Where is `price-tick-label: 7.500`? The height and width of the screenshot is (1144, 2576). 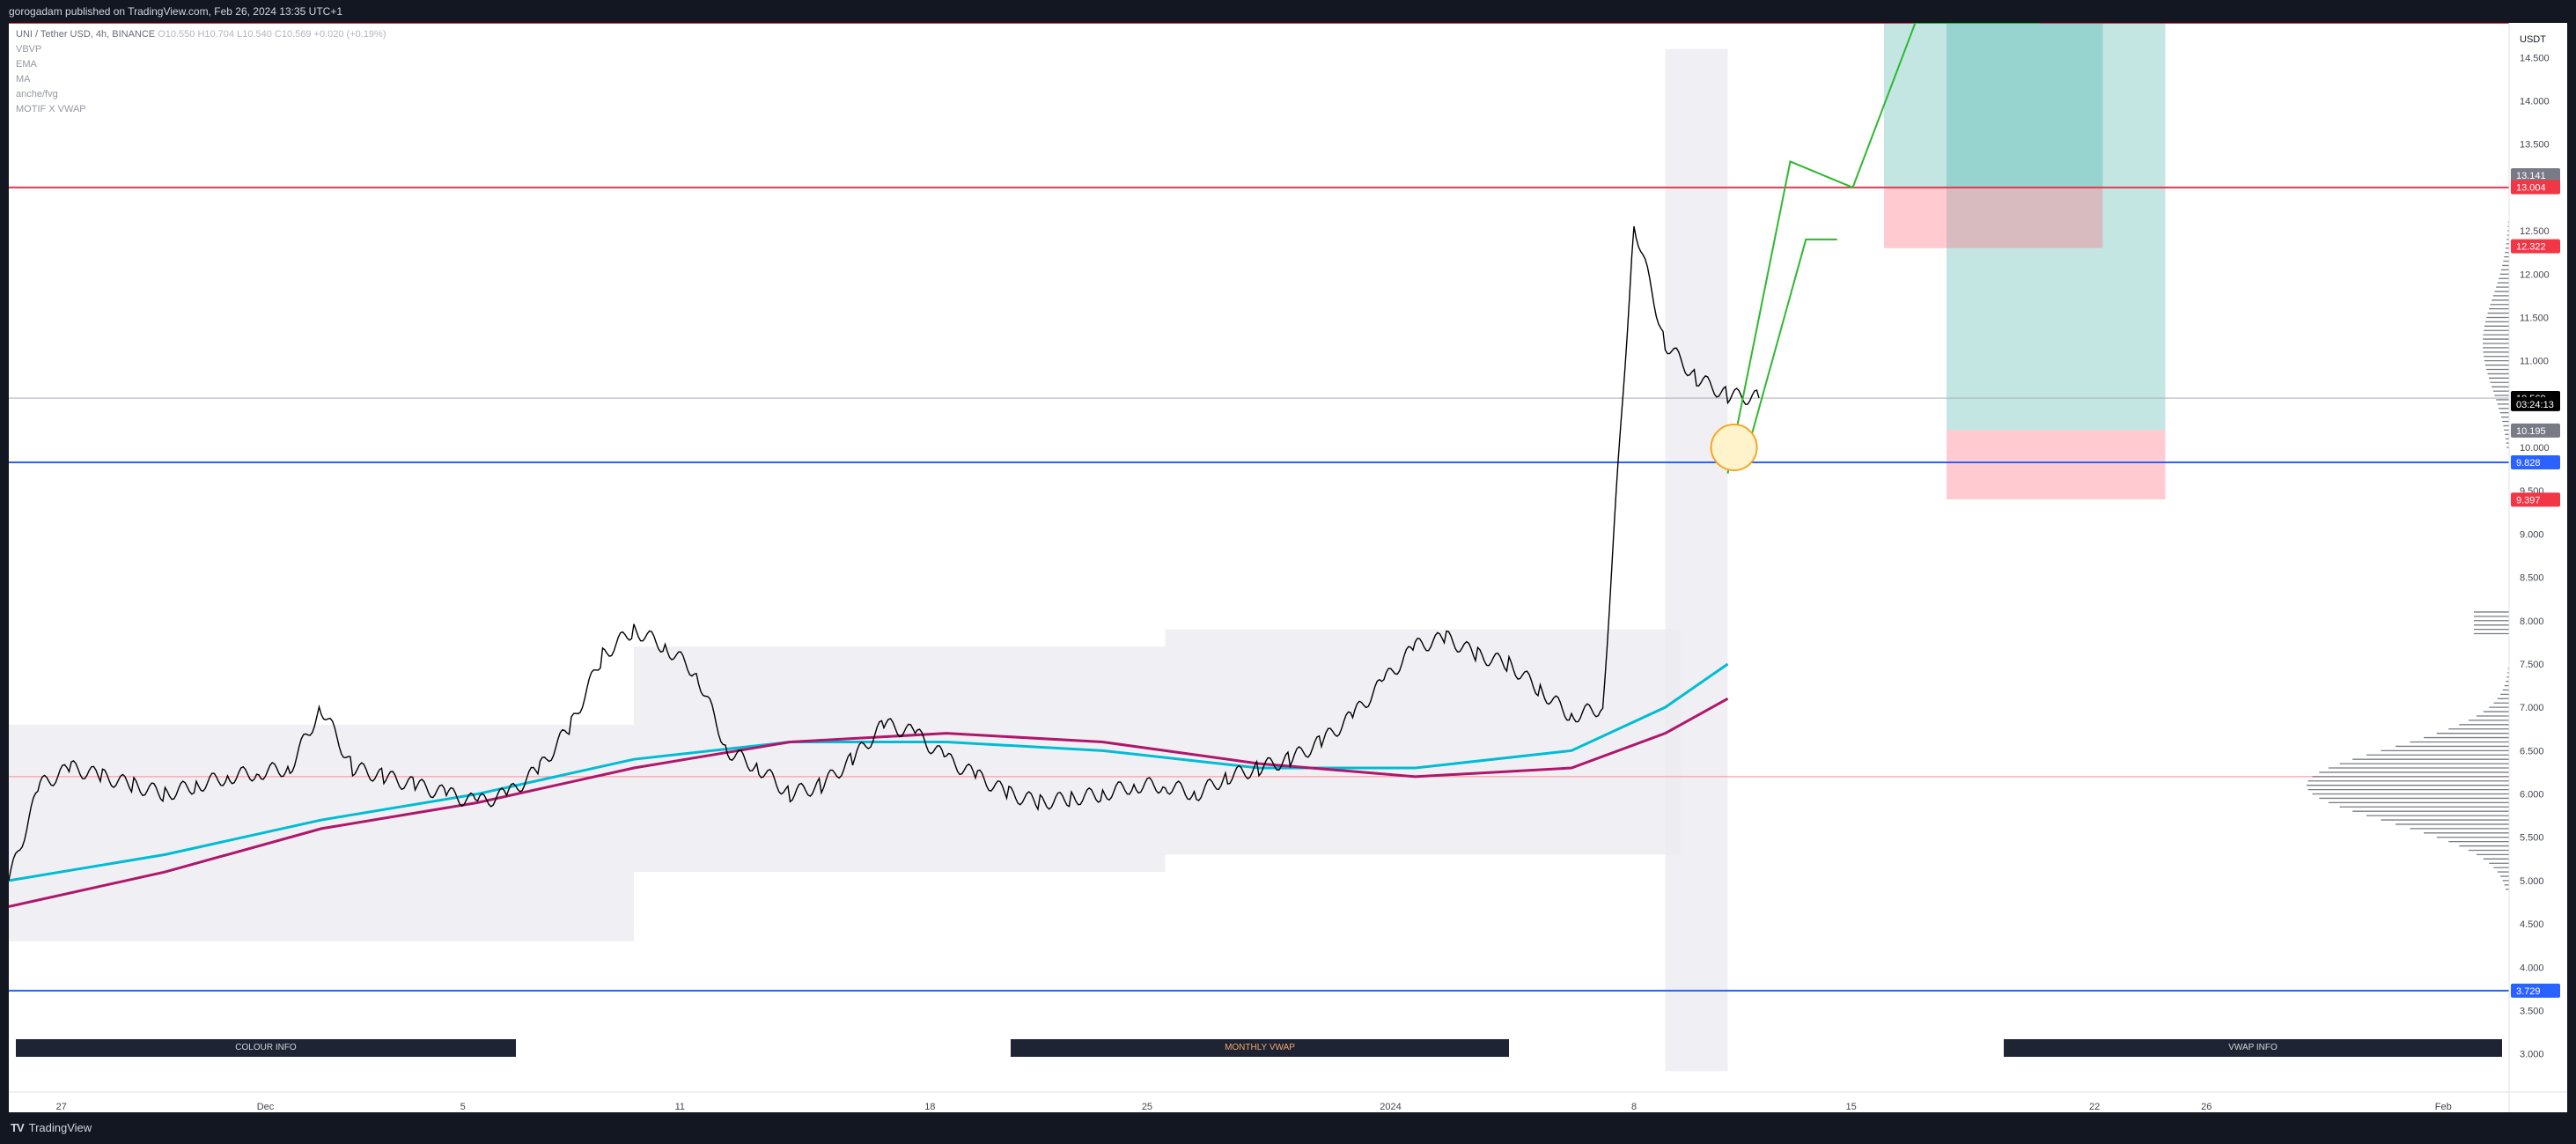
price-tick-label: 7.500 is located at coordinates (2532, 665).